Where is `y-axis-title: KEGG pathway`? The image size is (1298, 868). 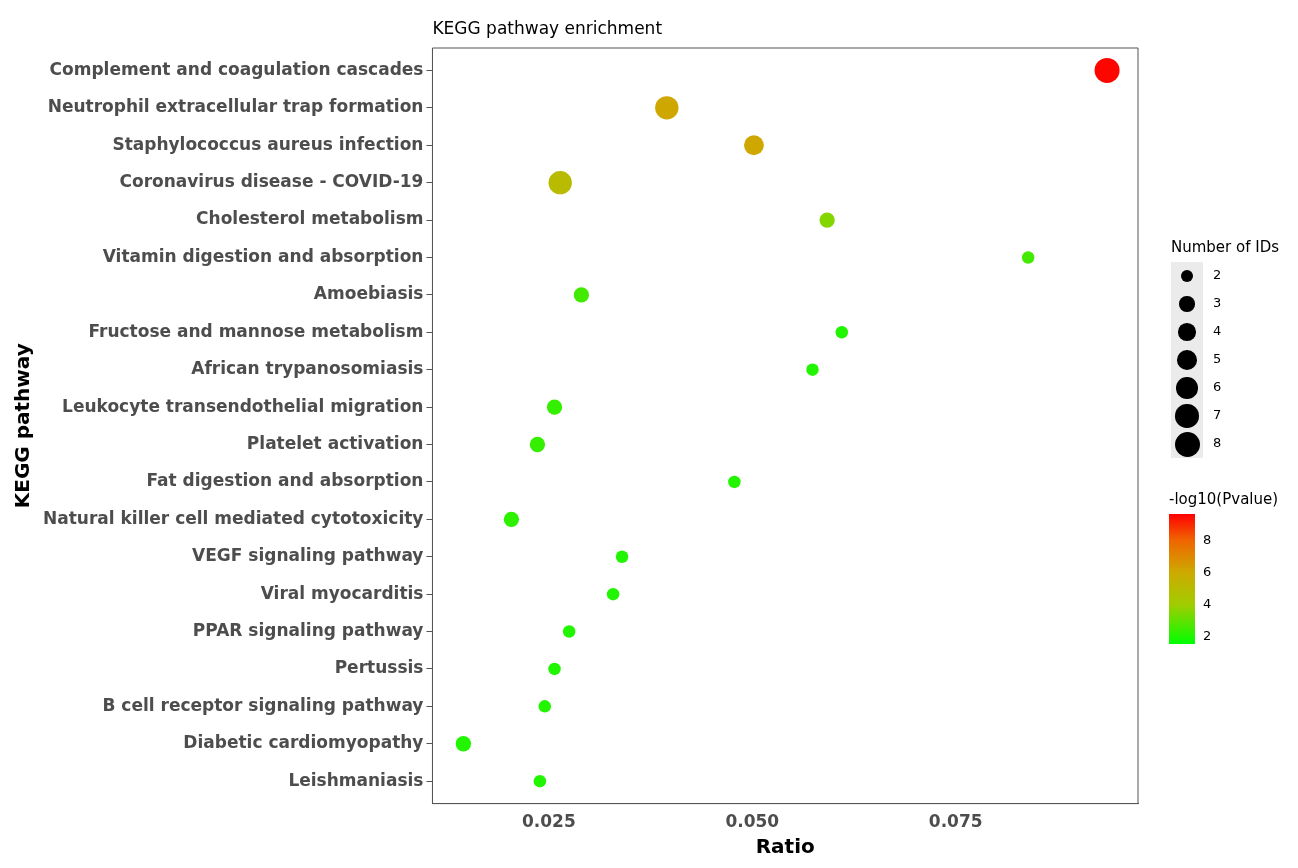
y-axis-title: KEGG pathway is located at coordinates (22, 426).